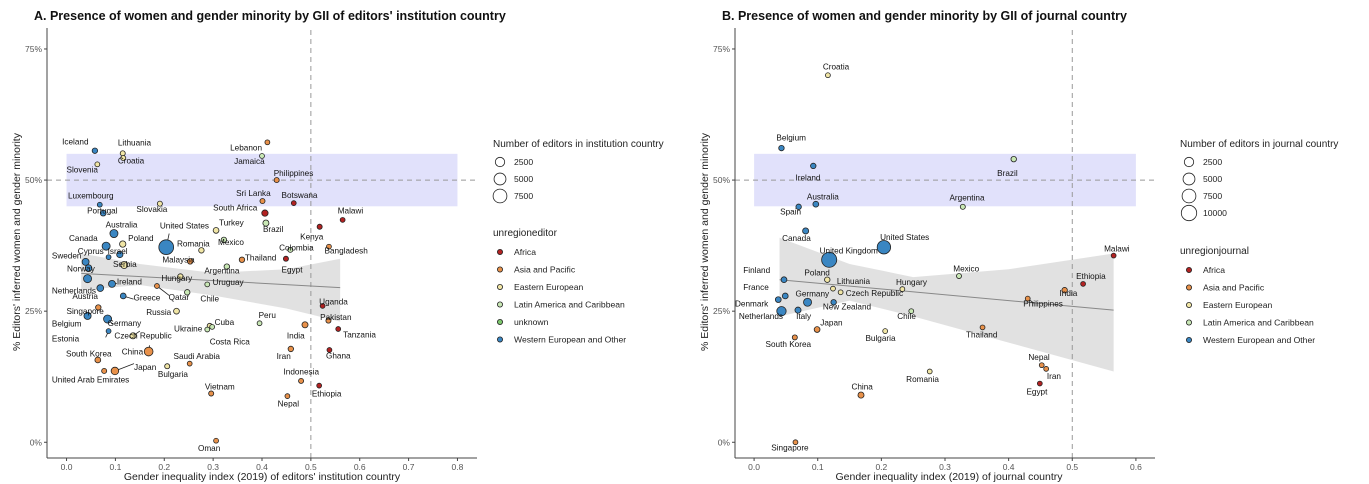 The width and height of the screenshot is (1369, 484). What do you see at coordinates (1043, 303) in the screenshot?
I see `panel-b-label-philippines: Philippines` at bounding box center [1043, 303].